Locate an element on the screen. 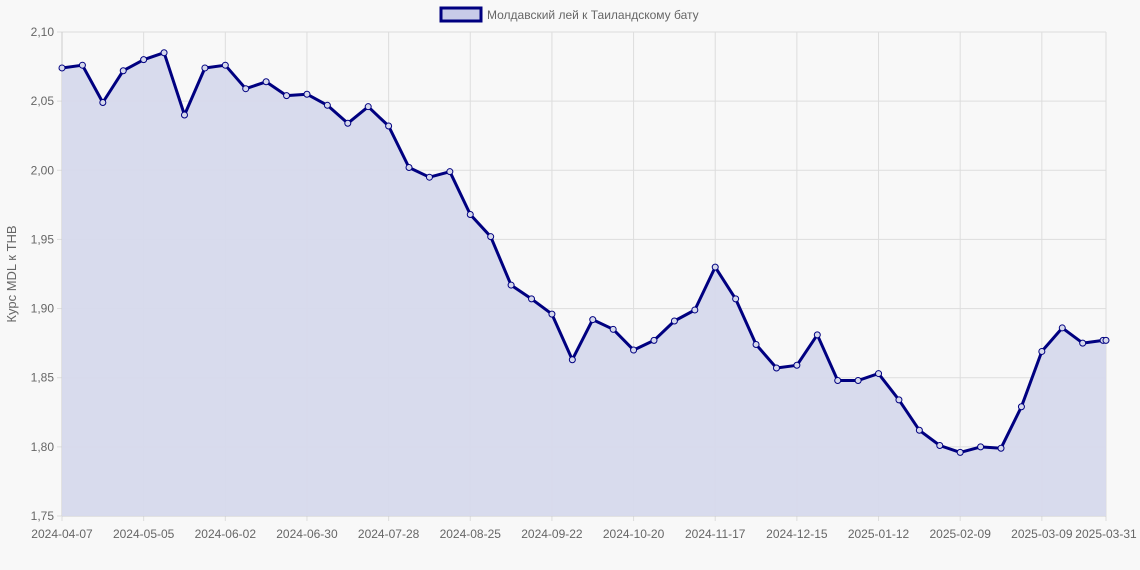 The image size is (1140, 570). y-tick-label: 2,05 is located at coordinates (43, 101).